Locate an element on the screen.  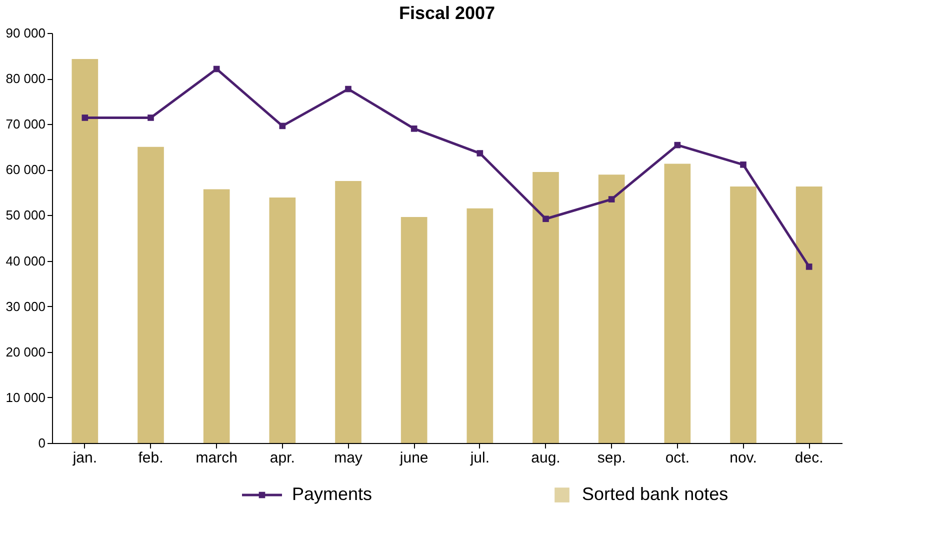
x-tick-label: aug. is located at coordinates (545, 458).